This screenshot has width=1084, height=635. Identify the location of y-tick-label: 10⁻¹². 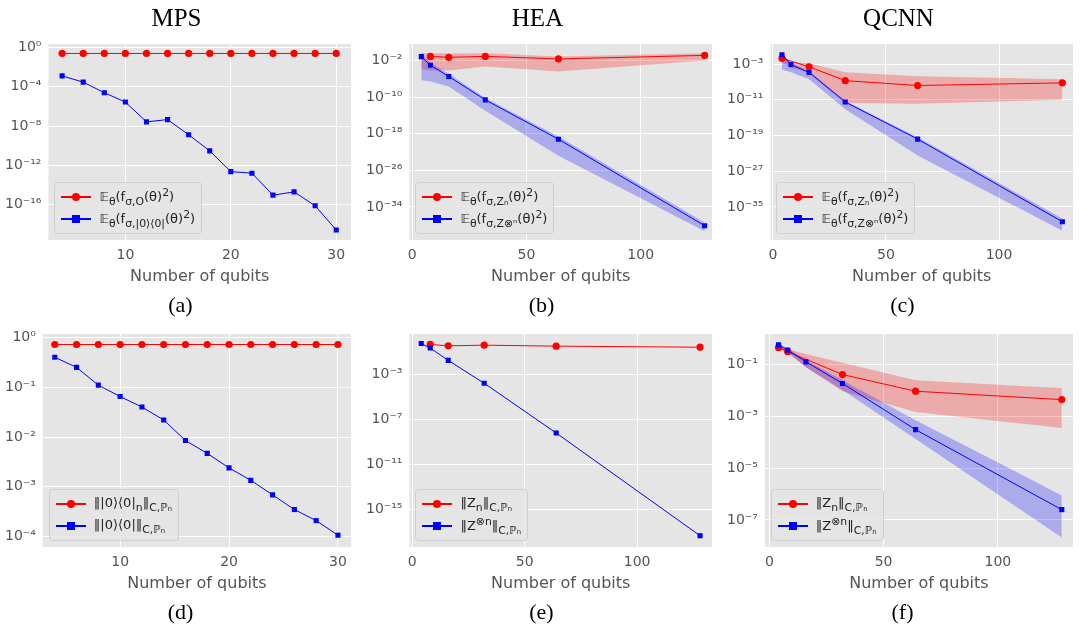
(23, 164).